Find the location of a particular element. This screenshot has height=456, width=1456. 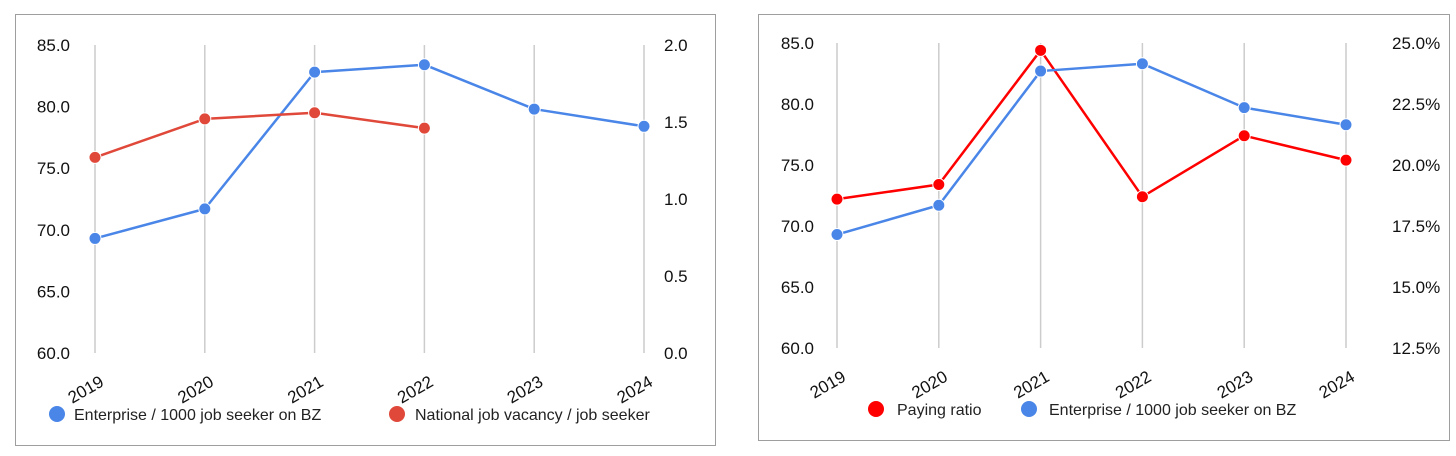

chart2-right-tick-label: 20.0% is located at coordinates (1416, 165).